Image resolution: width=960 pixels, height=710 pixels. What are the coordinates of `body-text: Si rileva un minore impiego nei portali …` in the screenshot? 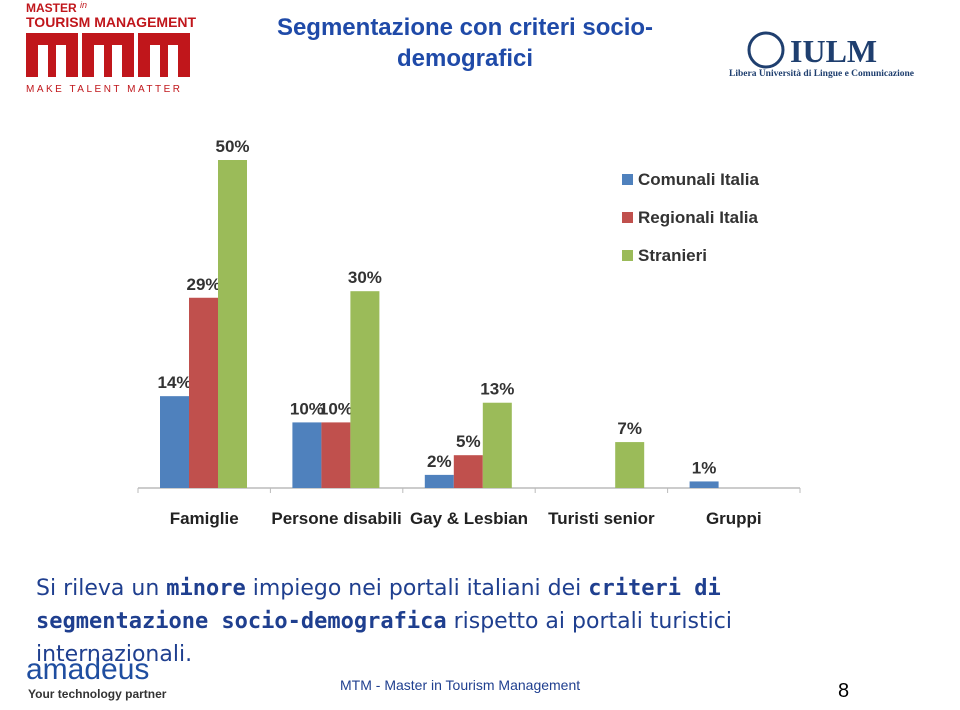 It's located at (421, 621).